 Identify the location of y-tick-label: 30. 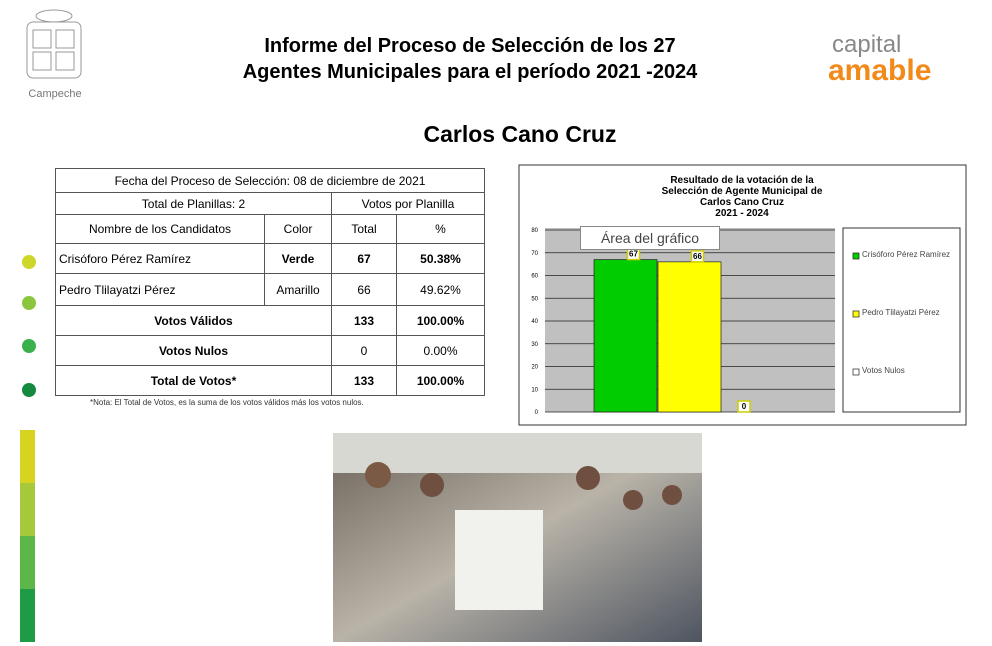
(534, 345).